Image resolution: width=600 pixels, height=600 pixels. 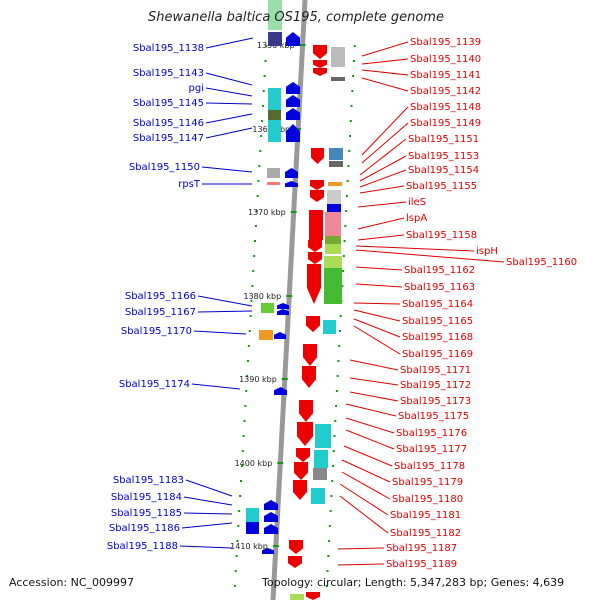 What do you see at coordinates (168, 48) in the screenshot?
I see `gene-label: Sbal195_1138` at bounding box center [168, 48].